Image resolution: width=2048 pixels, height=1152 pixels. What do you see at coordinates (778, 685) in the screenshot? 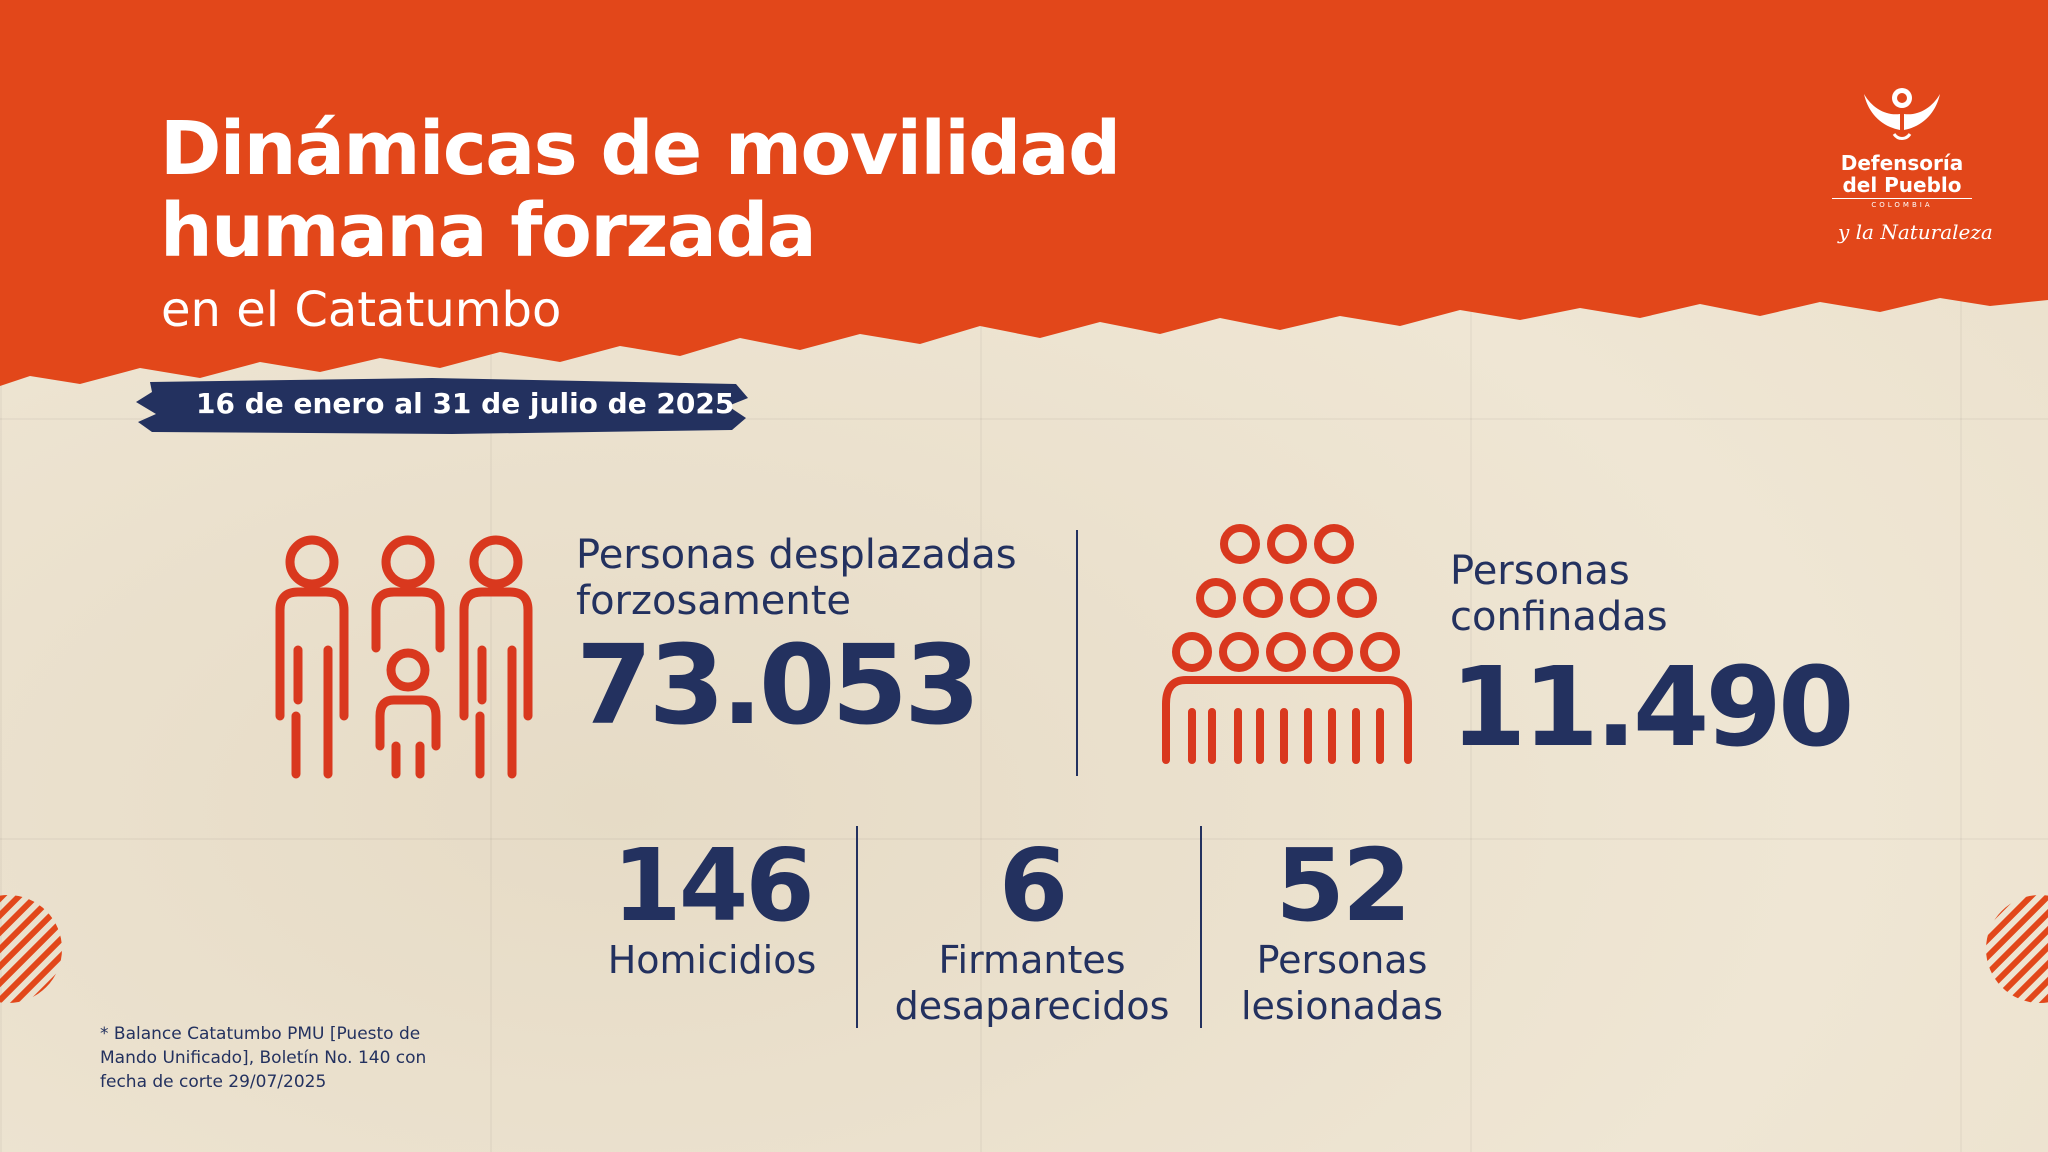
I see `displaced-value: 73.053` at bounding box center [778, 685].